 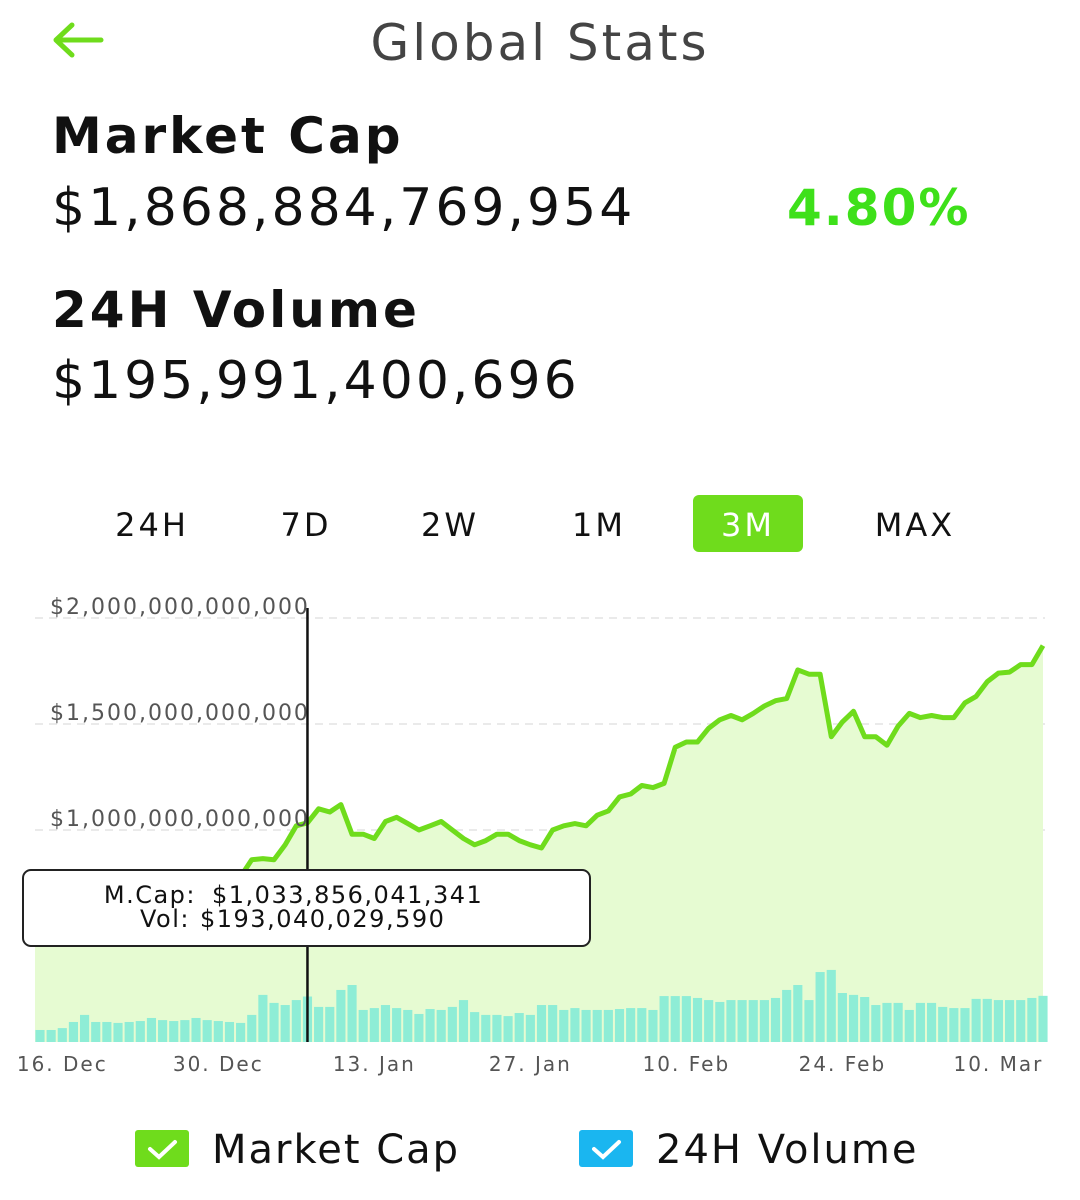 I want to click on tab-highlight, so click(x=748, y=523).